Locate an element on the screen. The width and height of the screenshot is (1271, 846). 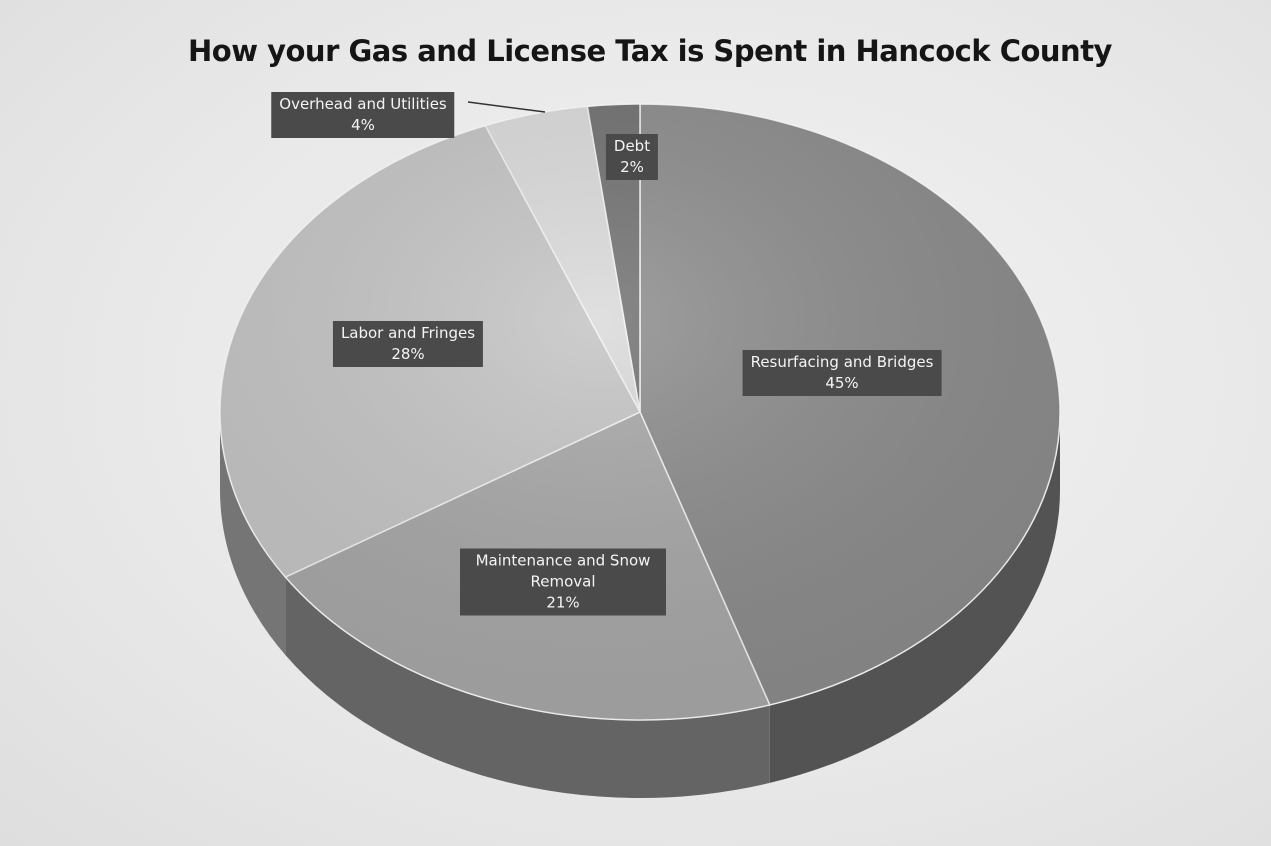
slice-label-3: Overhead and Utilities 4% is located at coordinates (363, 115).